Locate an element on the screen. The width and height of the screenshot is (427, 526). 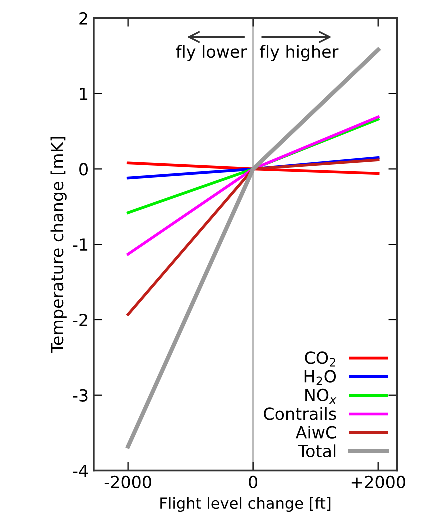
annotation: fly higher is located at coordinates (299, 53).